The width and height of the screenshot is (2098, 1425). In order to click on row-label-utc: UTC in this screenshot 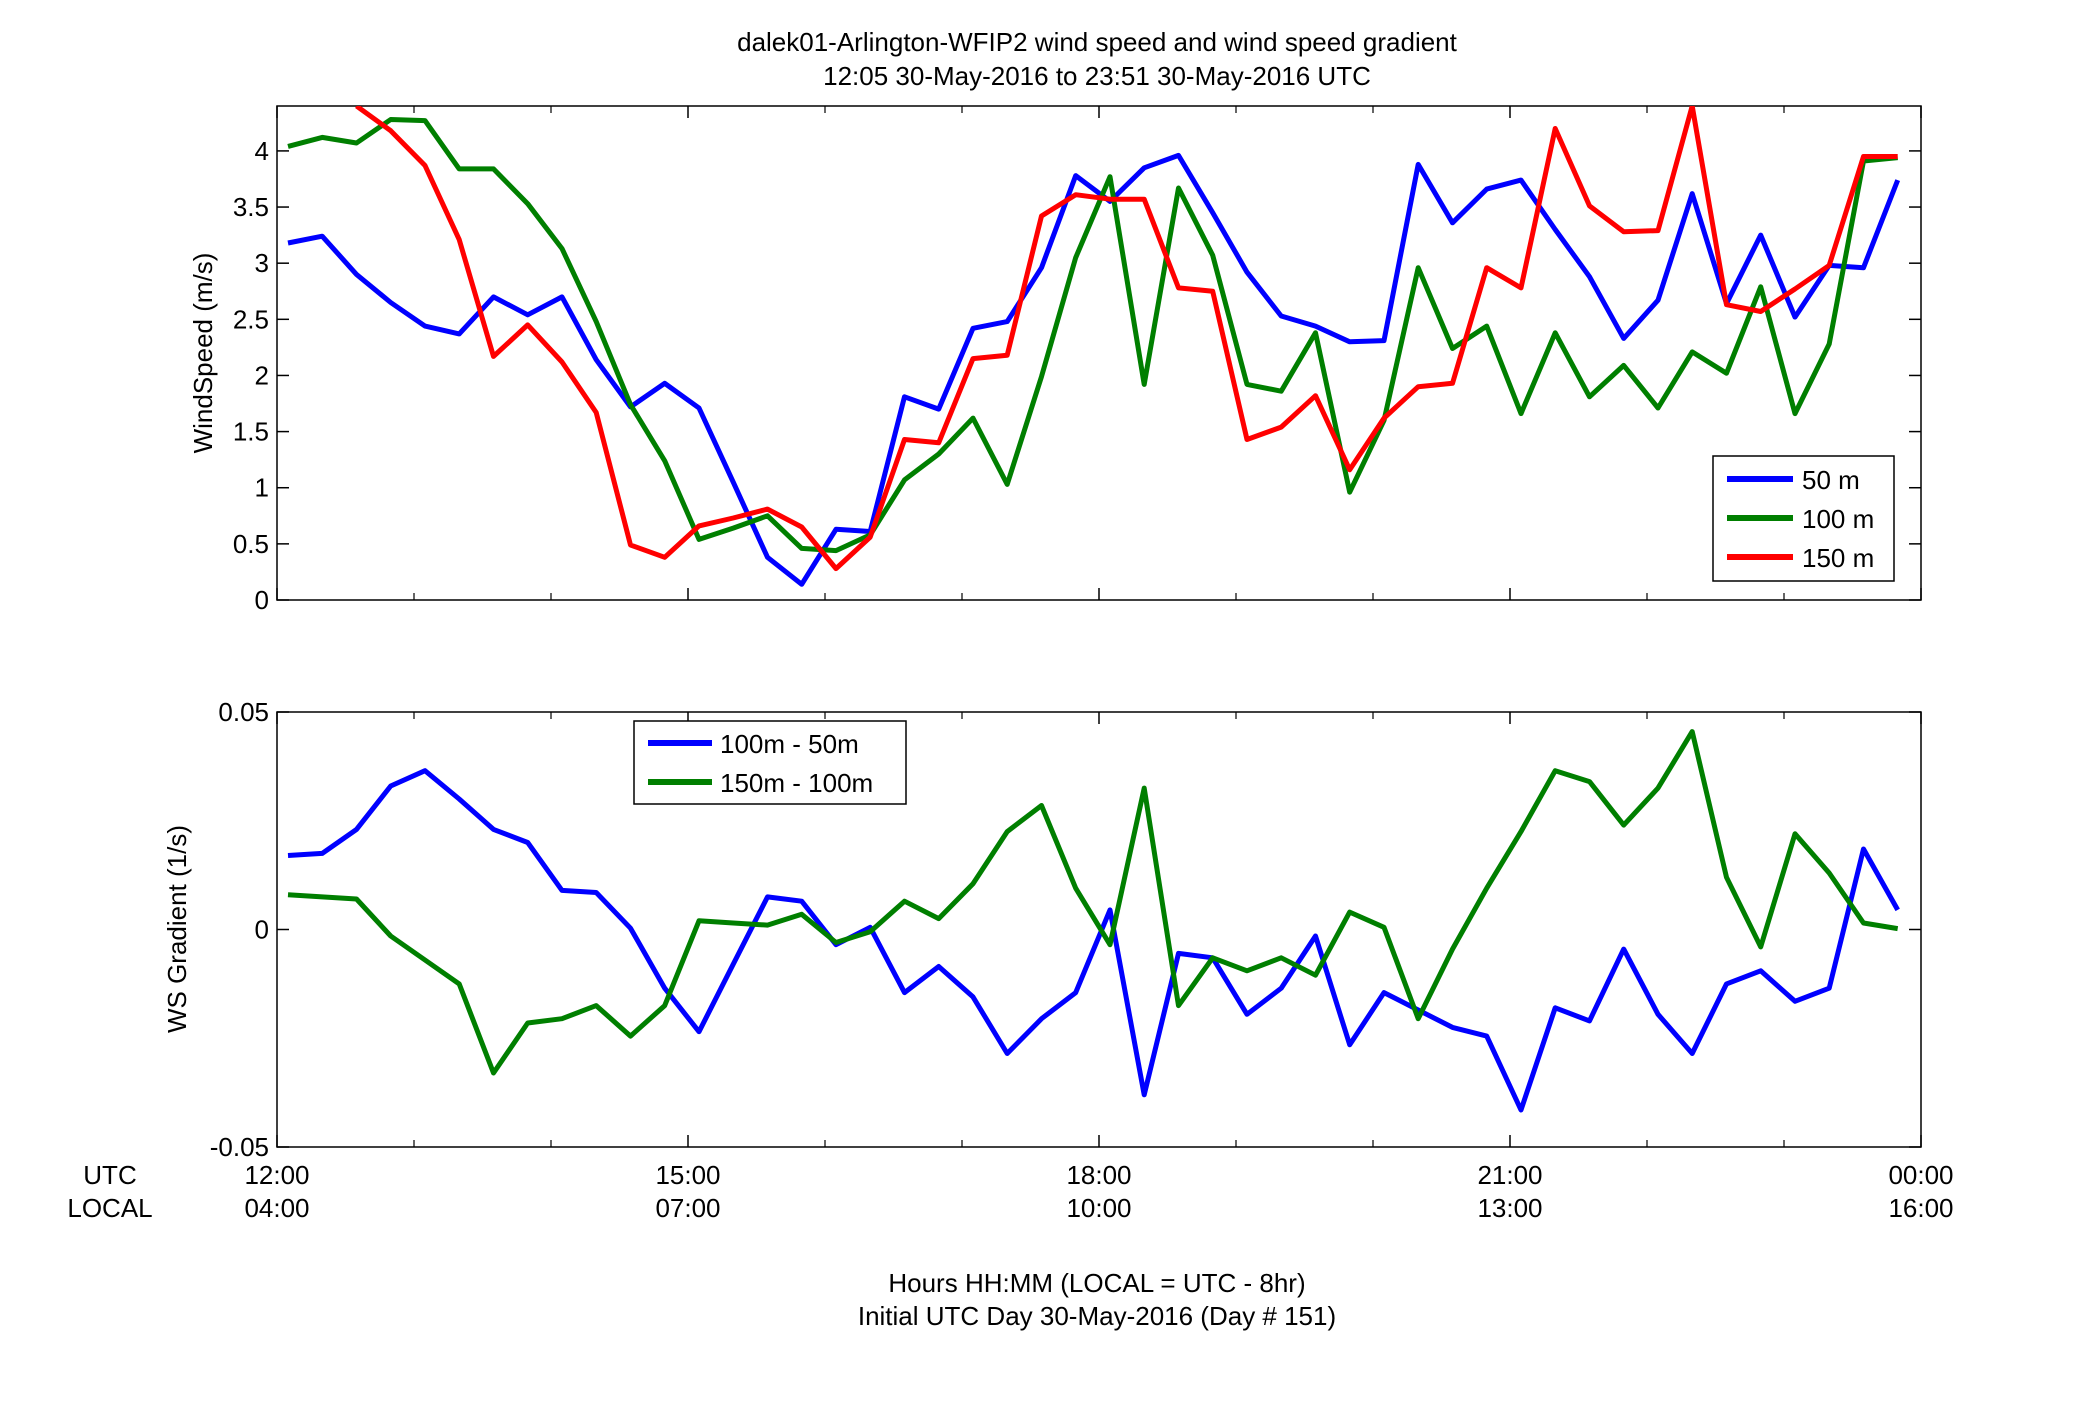, I will do `click(109, 1175)`.